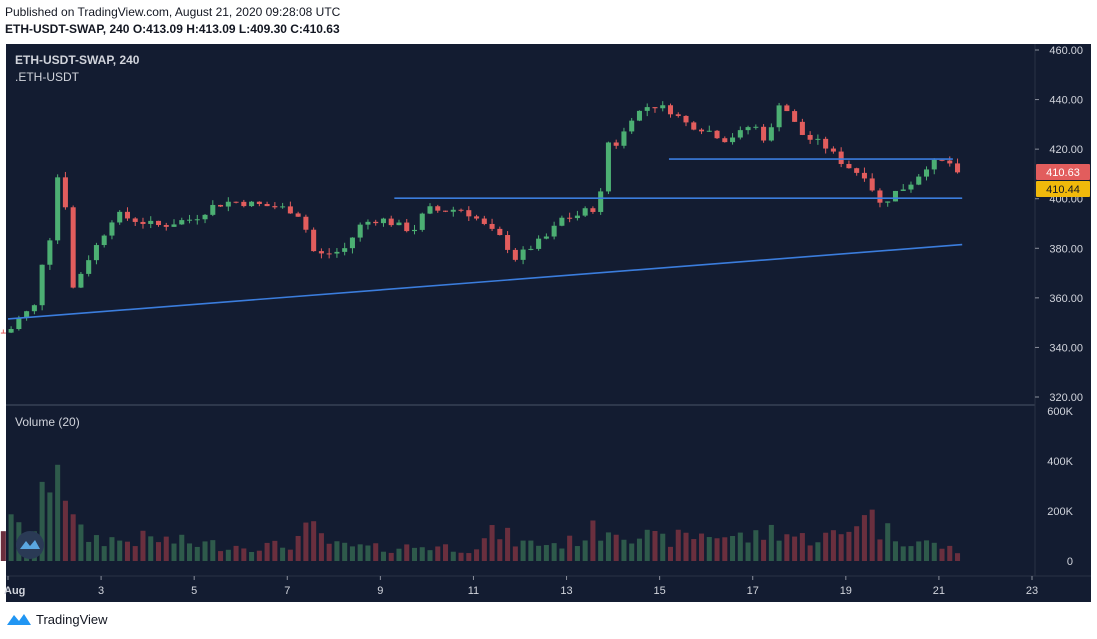 The image size is (1097, 639). What do you see at coordinates (47, 77) in the screenshot?
I see `legend-source: .ETH-USDT` at bounding box center [47, 77].